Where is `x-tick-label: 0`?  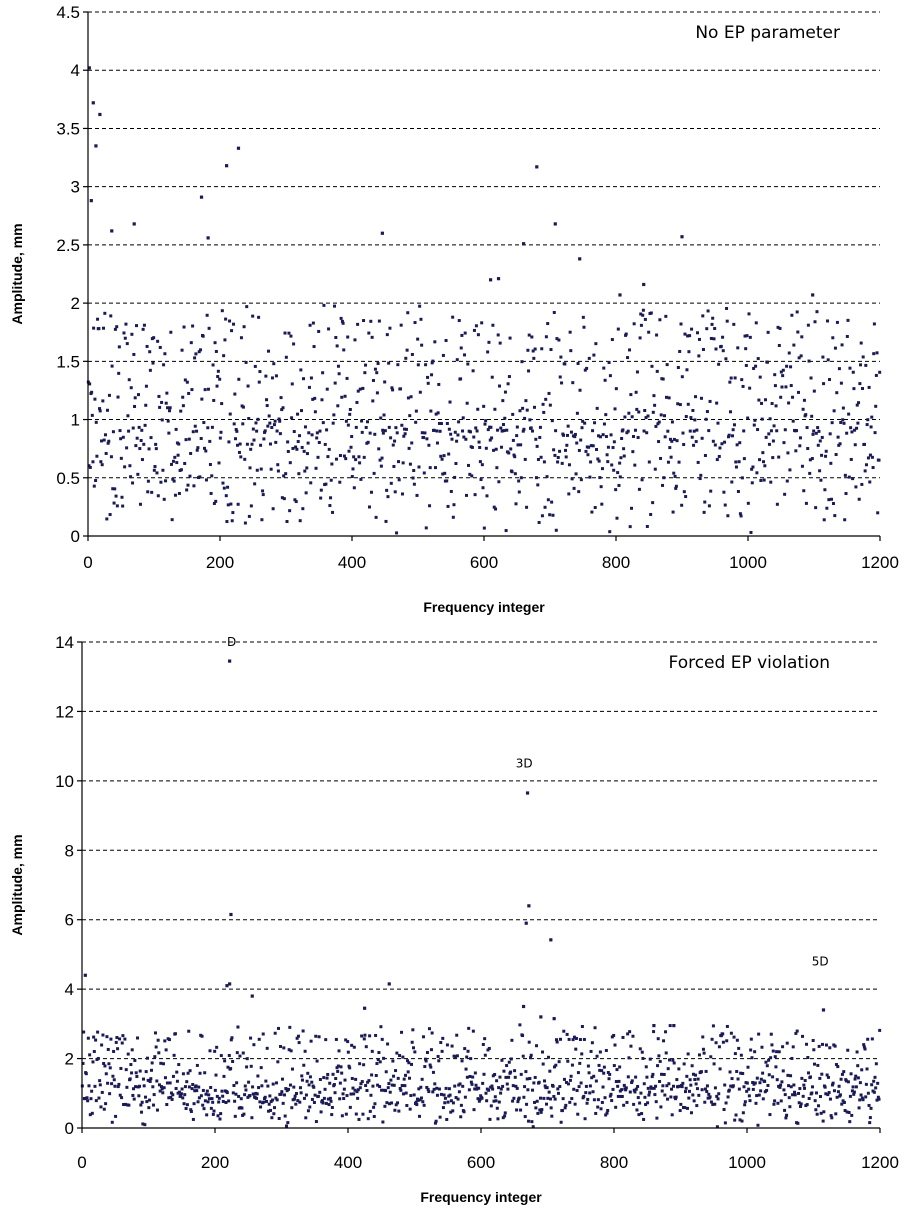 x-tick-label: 0 is located at coordinates (81, 1162).